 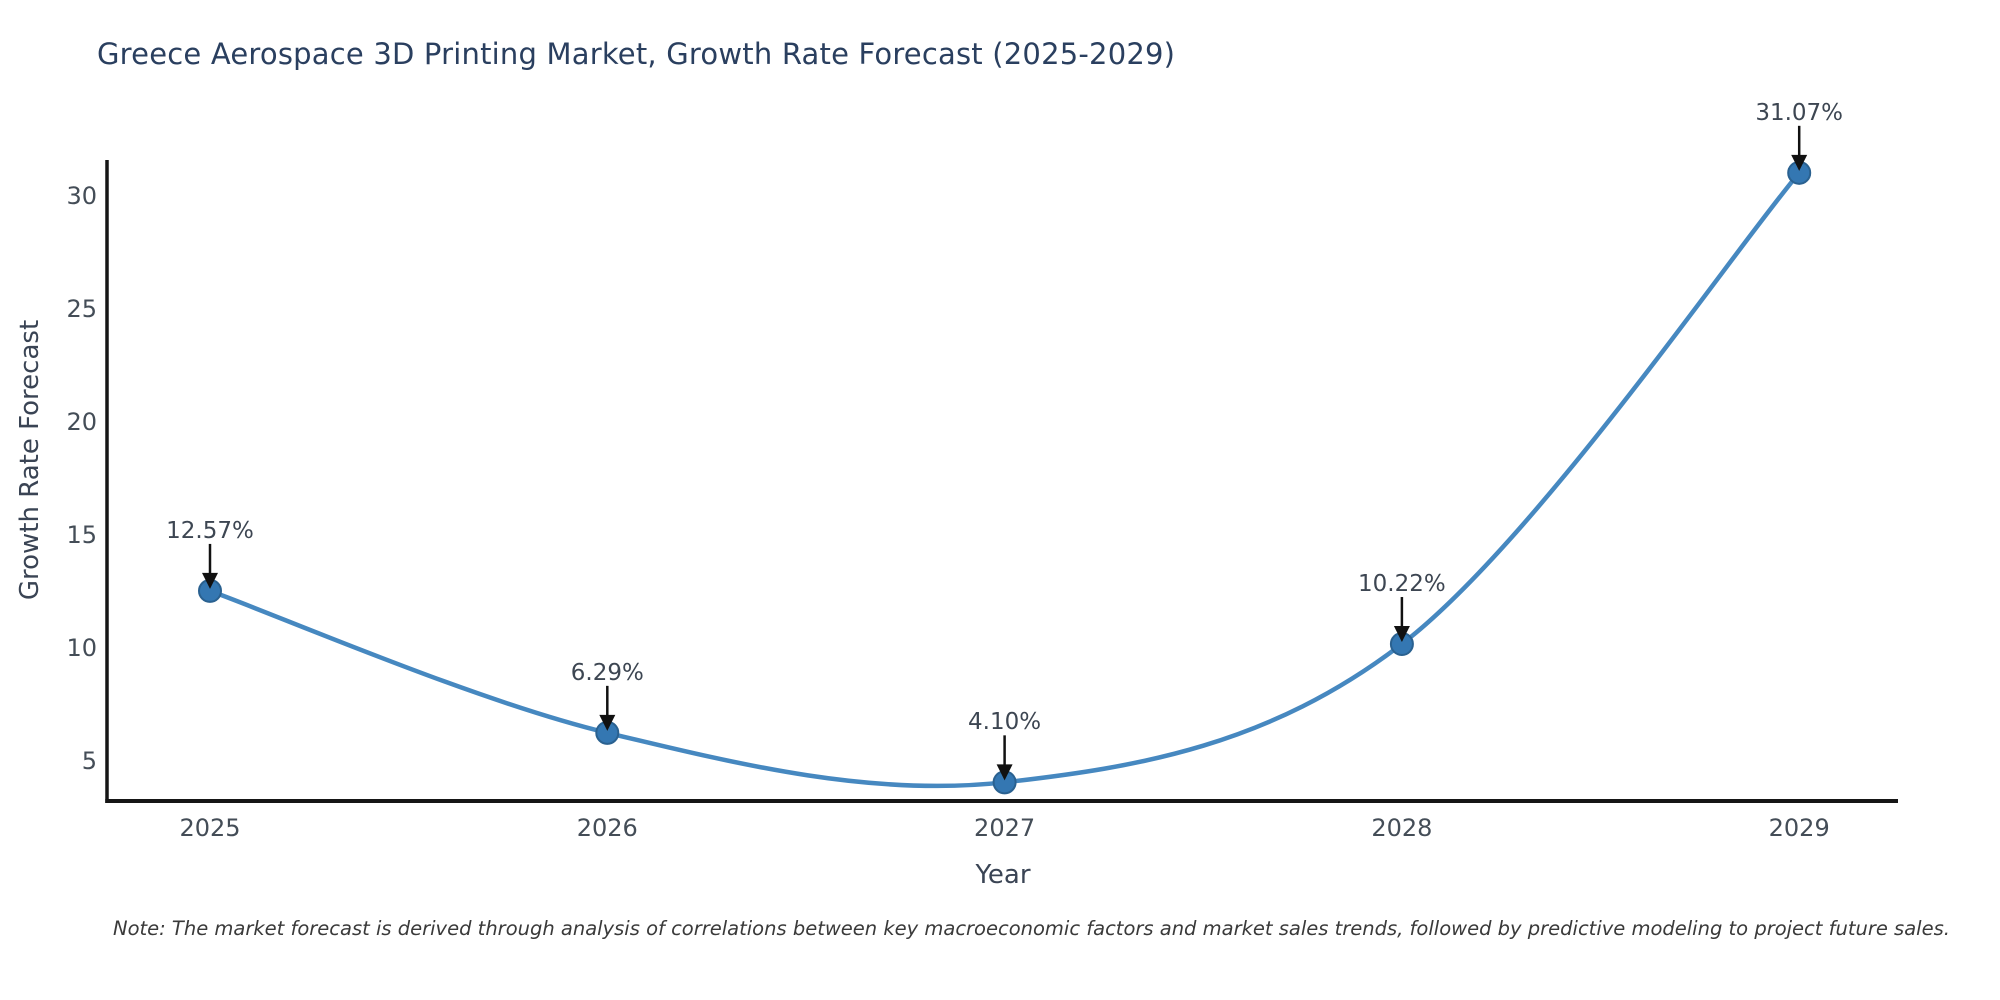 What do you see at coordinates (81, 196) in the screenshot?
I see `y-tick-label: 30` at bounding box center [81, 196].